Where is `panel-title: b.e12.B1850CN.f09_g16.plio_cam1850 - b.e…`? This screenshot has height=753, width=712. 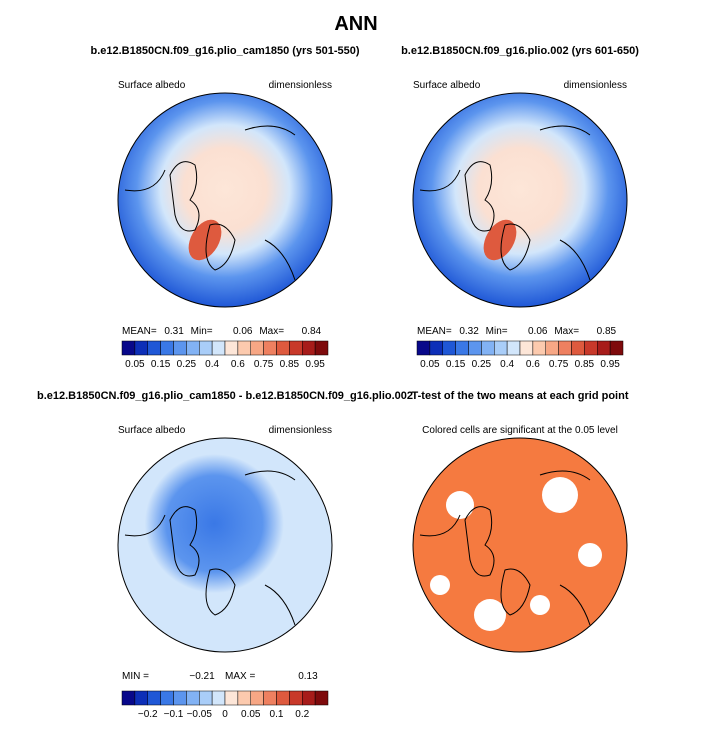
panel-title: b.e12.B1850CN.f09_g16.plio_cam1850 - b.e… is located at coordinates (225, 396).